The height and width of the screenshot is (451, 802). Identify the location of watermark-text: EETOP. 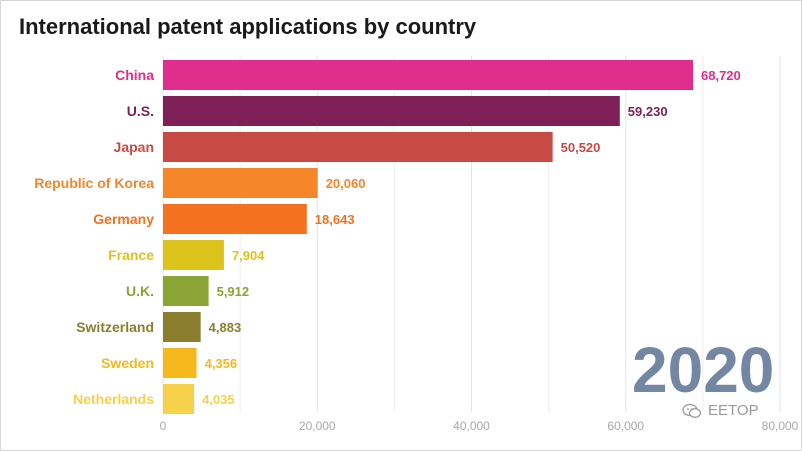
(733, 410).